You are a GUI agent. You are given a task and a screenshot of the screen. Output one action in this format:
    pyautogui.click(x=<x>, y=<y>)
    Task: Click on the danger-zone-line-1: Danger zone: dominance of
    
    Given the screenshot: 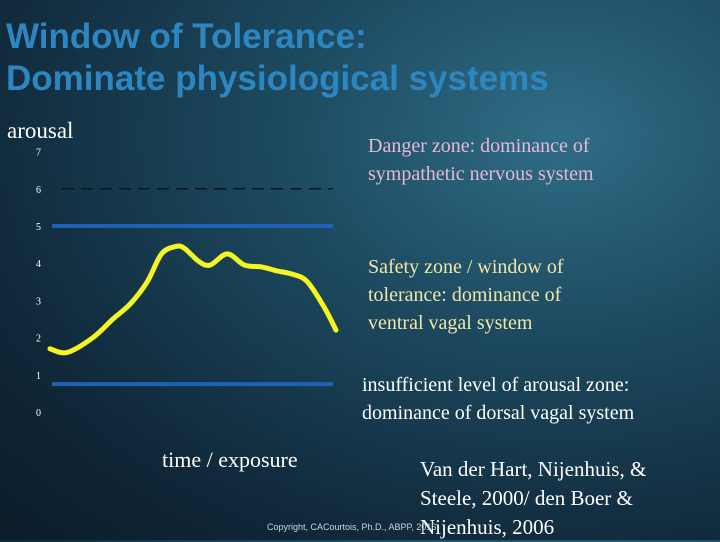 What is the action you would take?
    pyautogui.click(x=479, y=146)
    